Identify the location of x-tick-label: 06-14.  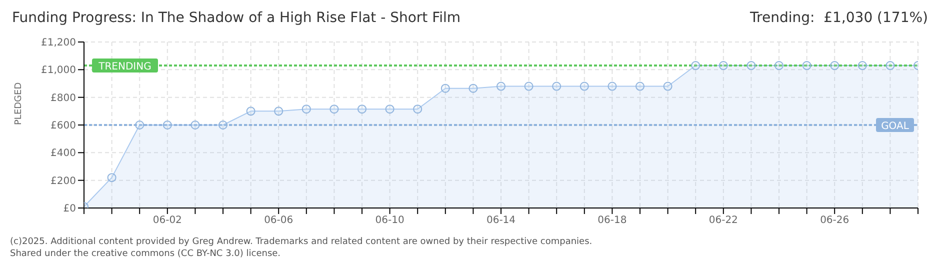
(501, 220).